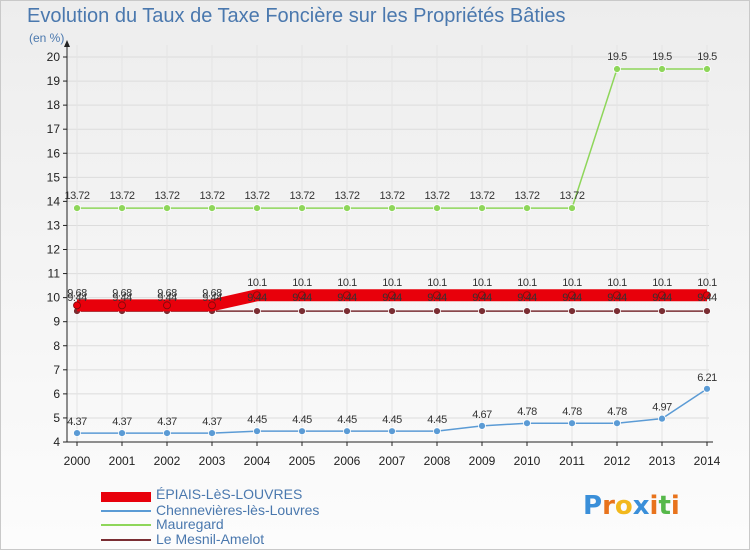  What do you see at coordinates (77, 461) in the screenshot?
I see `x-tick-label: 2000` at bounding box center [77, 461].